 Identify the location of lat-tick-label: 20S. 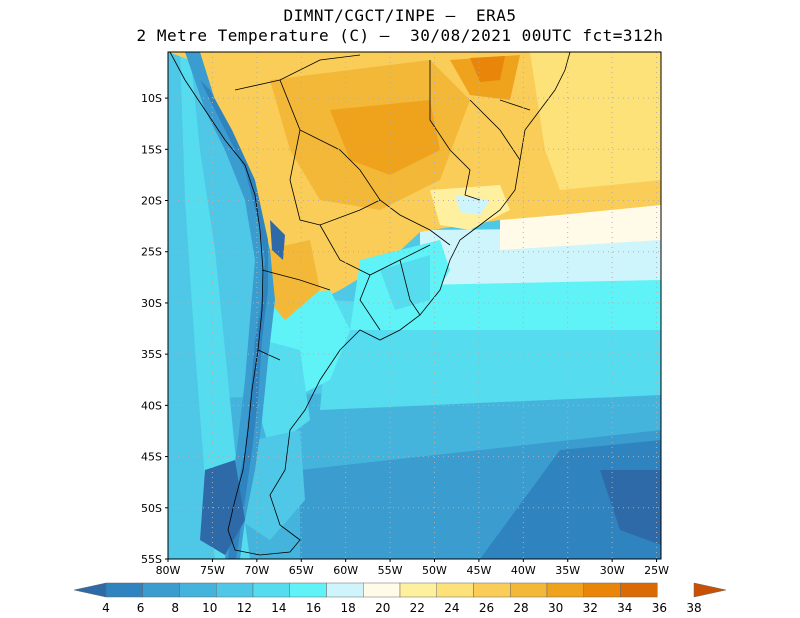
(151, 201).